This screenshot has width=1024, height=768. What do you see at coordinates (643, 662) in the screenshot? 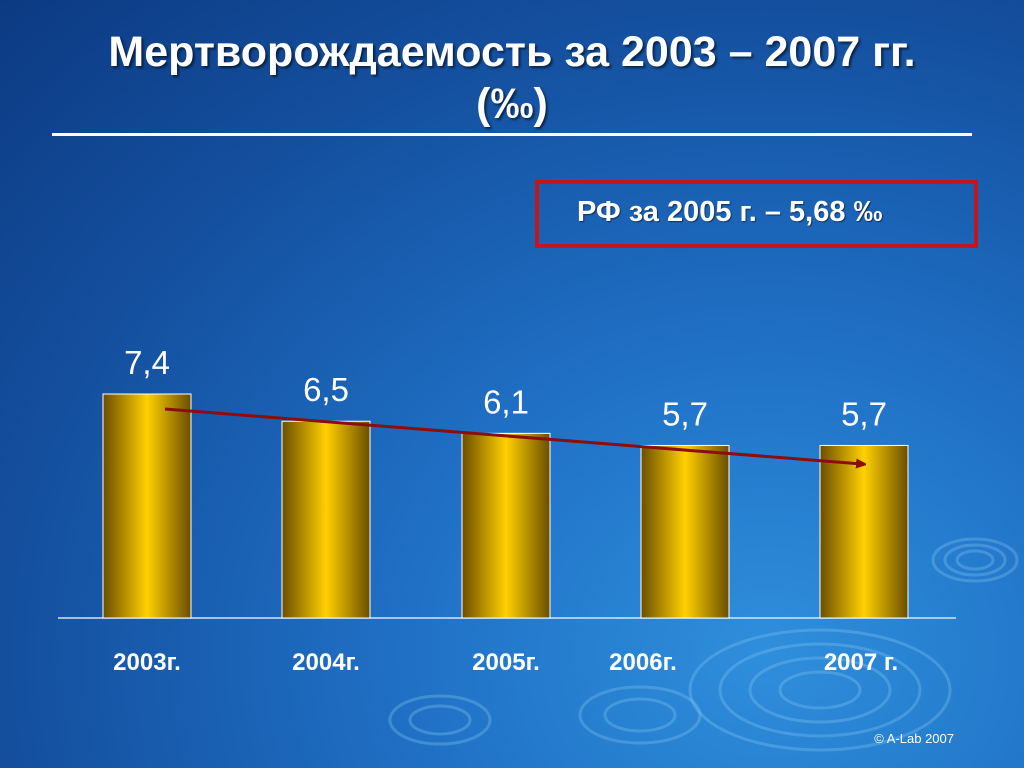
I see `category-label-4: 2006г.` at bounding box center [643, 662].